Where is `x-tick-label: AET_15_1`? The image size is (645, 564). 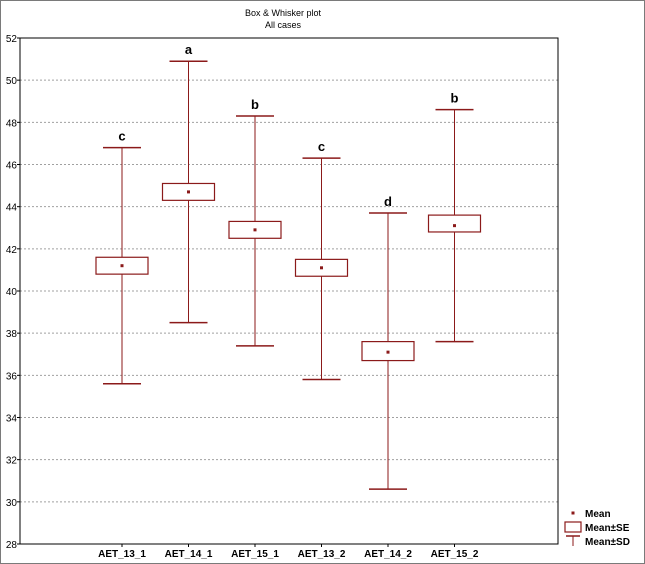 x-tick-label: AET_15_1 is located at coordinates (255, 554).